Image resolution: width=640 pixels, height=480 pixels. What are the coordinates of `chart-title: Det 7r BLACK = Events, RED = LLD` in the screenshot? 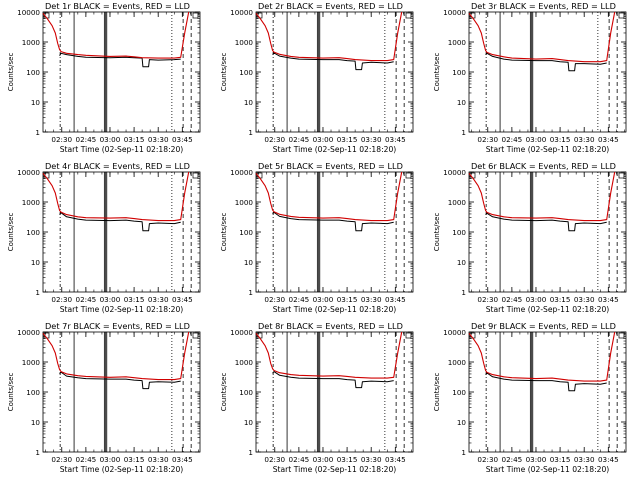 It's located at (117, 326).